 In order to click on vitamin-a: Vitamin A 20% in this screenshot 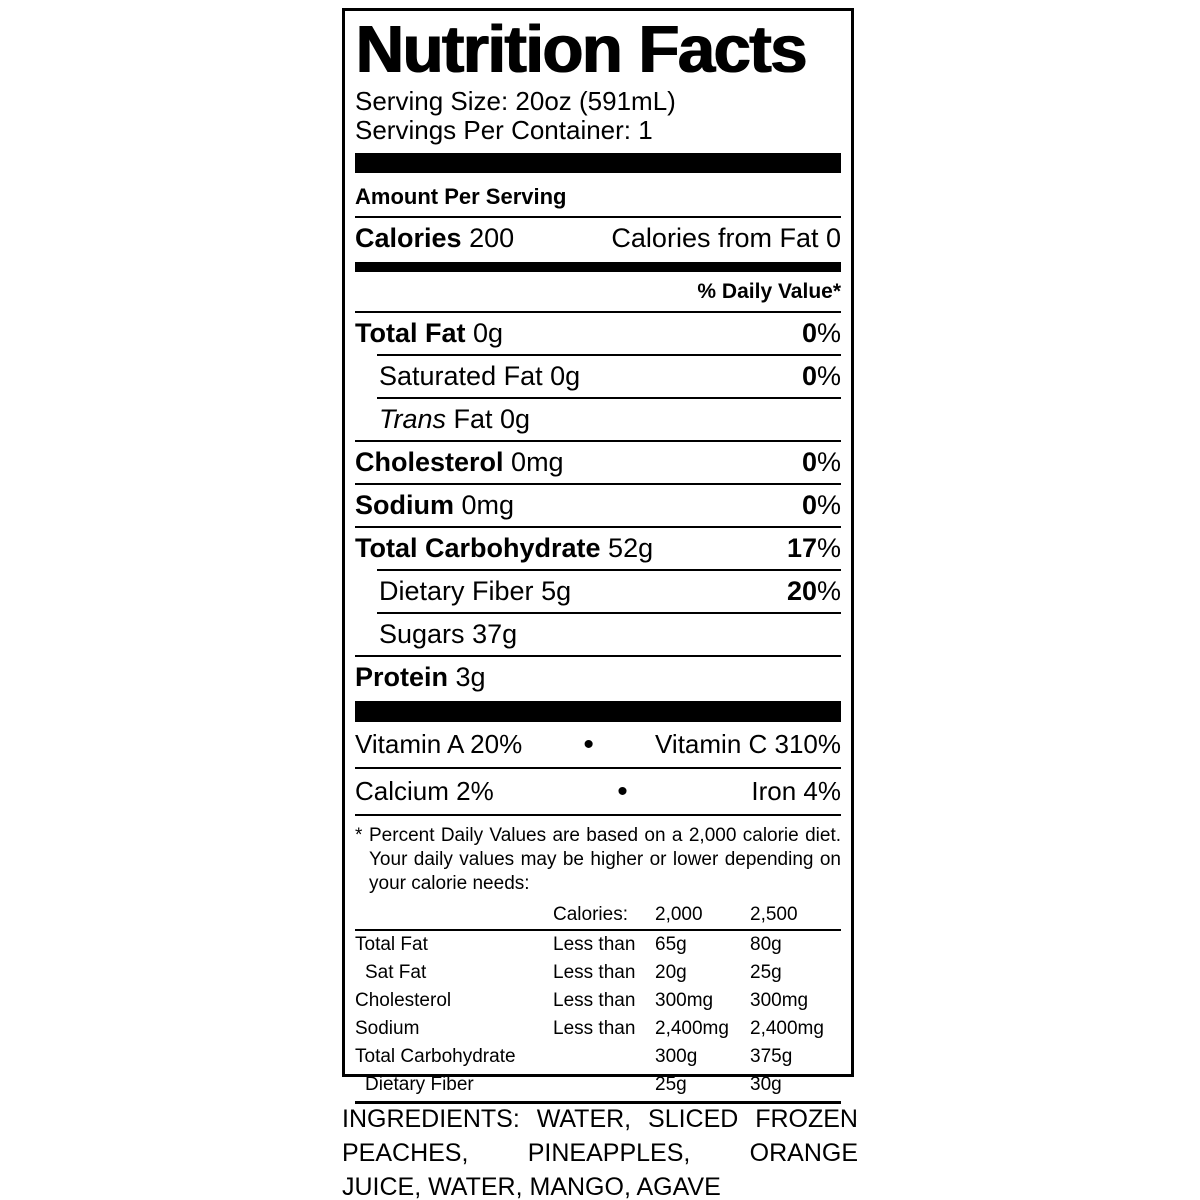, I will do `click(439, 744)`.